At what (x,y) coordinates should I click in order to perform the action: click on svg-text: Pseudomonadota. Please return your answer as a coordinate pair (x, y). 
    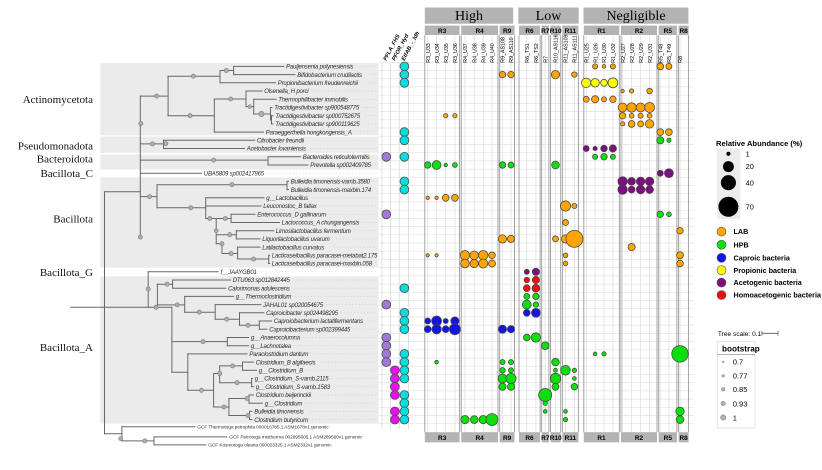
    Looking at the image, I should click on (55, 147).